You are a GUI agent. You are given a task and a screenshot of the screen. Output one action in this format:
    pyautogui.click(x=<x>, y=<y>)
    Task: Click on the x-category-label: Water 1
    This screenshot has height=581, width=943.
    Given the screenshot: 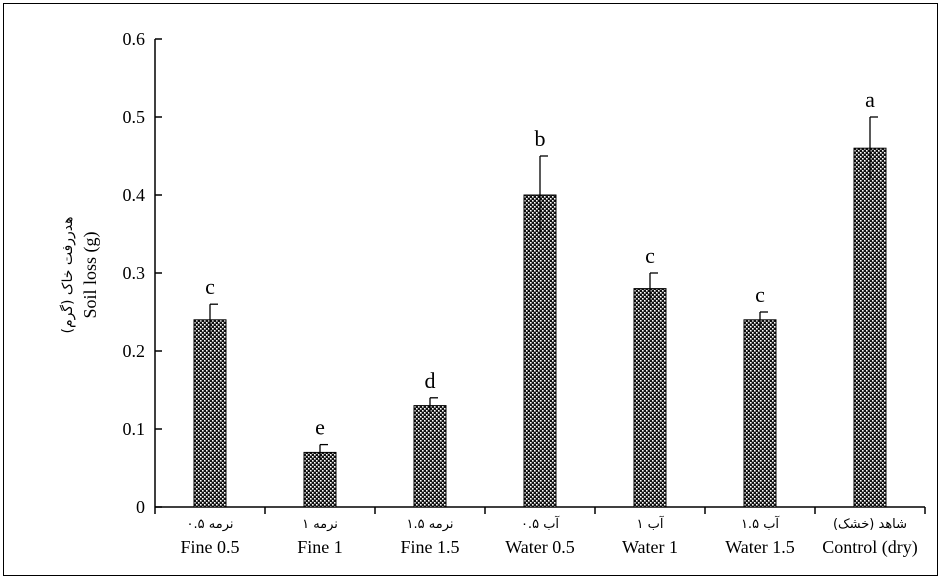 What is the action you would take?
    pyautogui.click(x=650, y=547)
    